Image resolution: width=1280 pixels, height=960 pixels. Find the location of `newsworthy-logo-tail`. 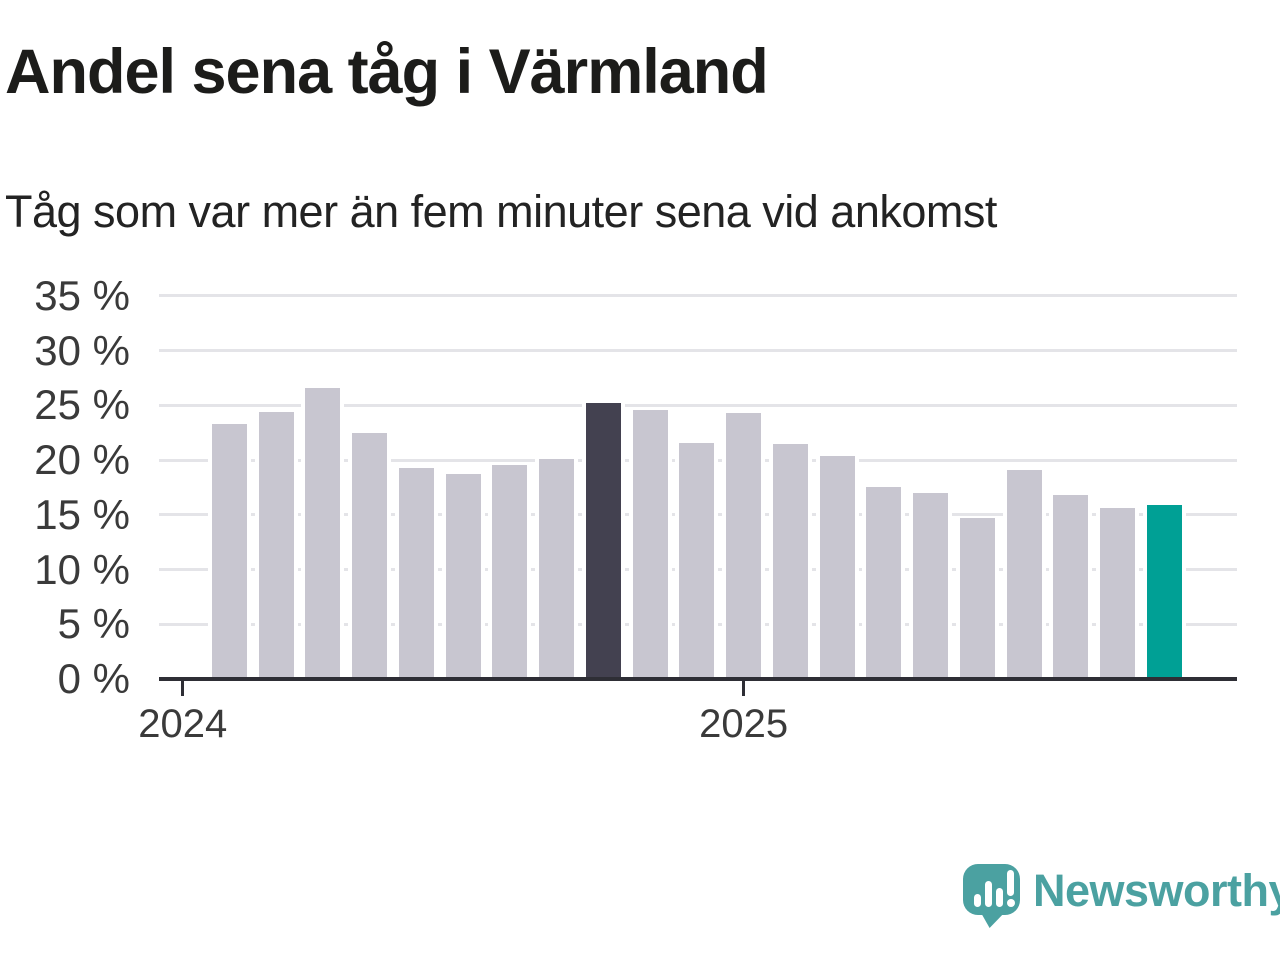

newsworthy-logo-tail is located at coordinates (993, 919).